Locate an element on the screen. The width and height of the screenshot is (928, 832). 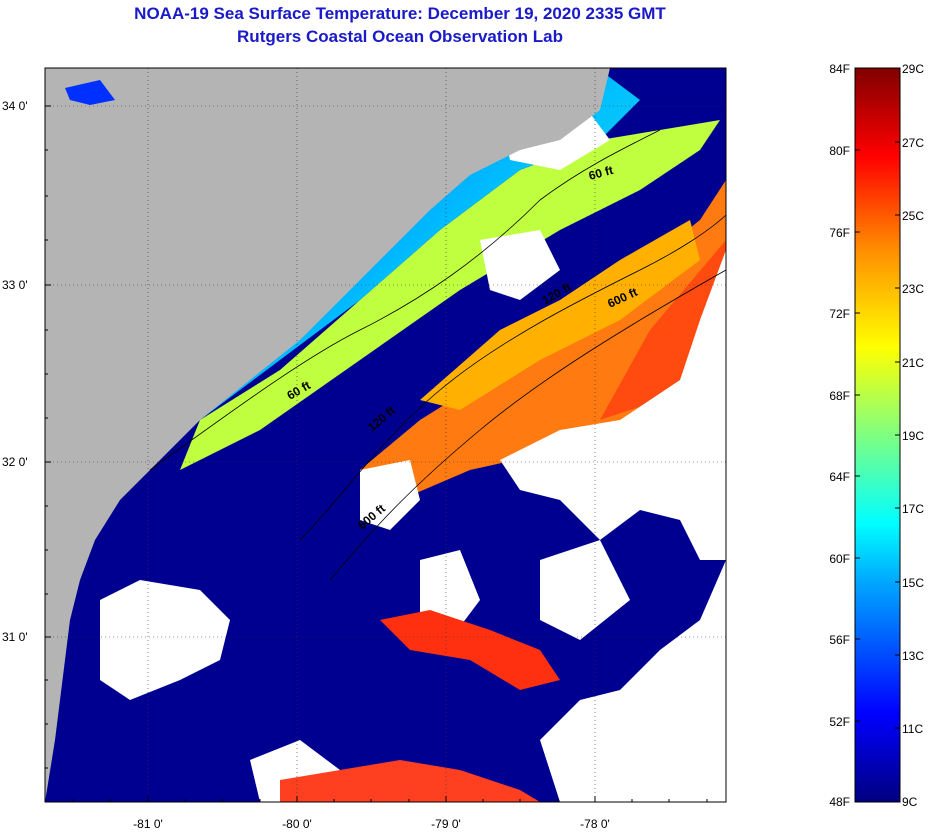
map-subtitle: Rutgers Coastal Ocean Observation Lab is located at coordinates (400, 36).